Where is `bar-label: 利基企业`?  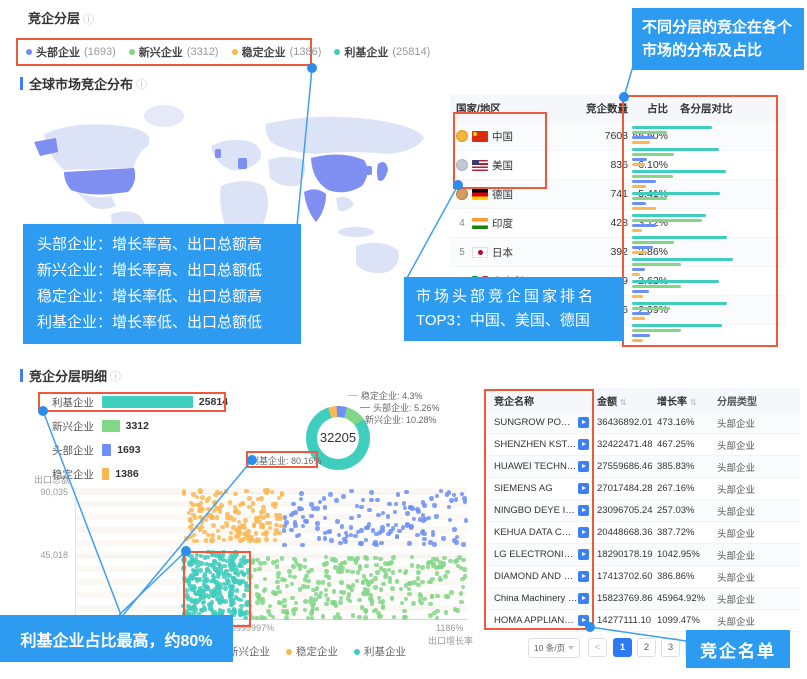
bar-label: 利基企业 is located at coordinates (73, 402).